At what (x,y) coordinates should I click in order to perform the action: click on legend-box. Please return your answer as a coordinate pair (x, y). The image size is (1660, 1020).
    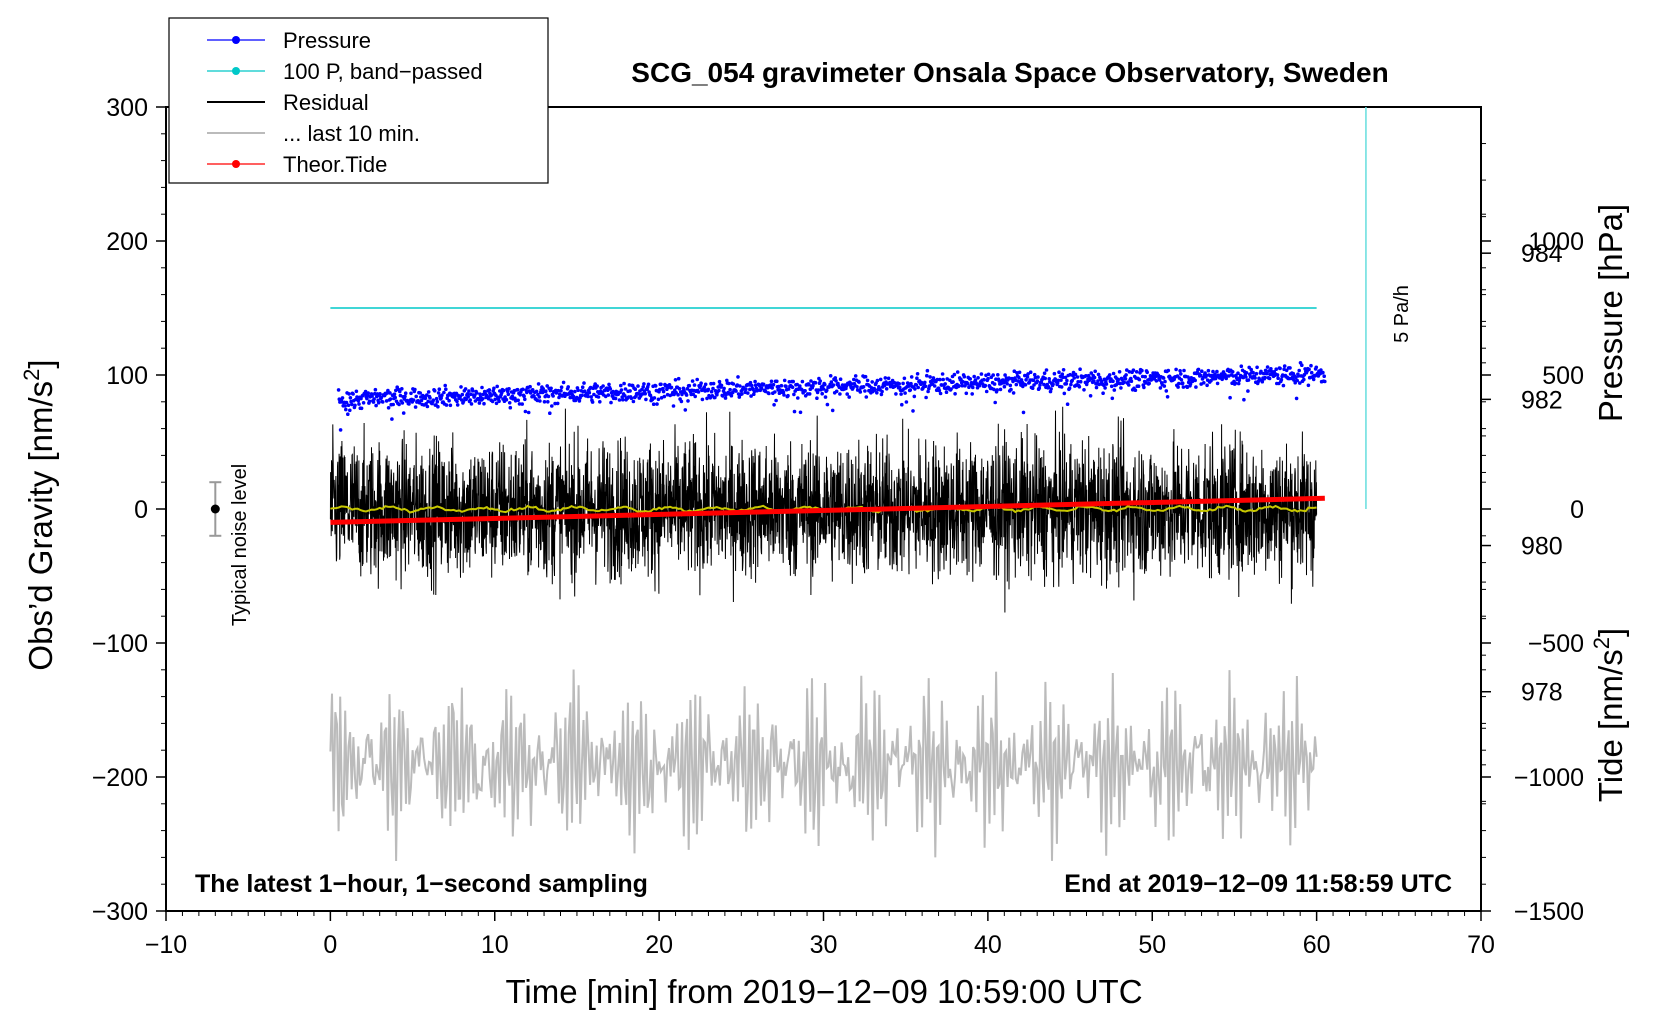
    Looking at the image, I should click on (358, 100).